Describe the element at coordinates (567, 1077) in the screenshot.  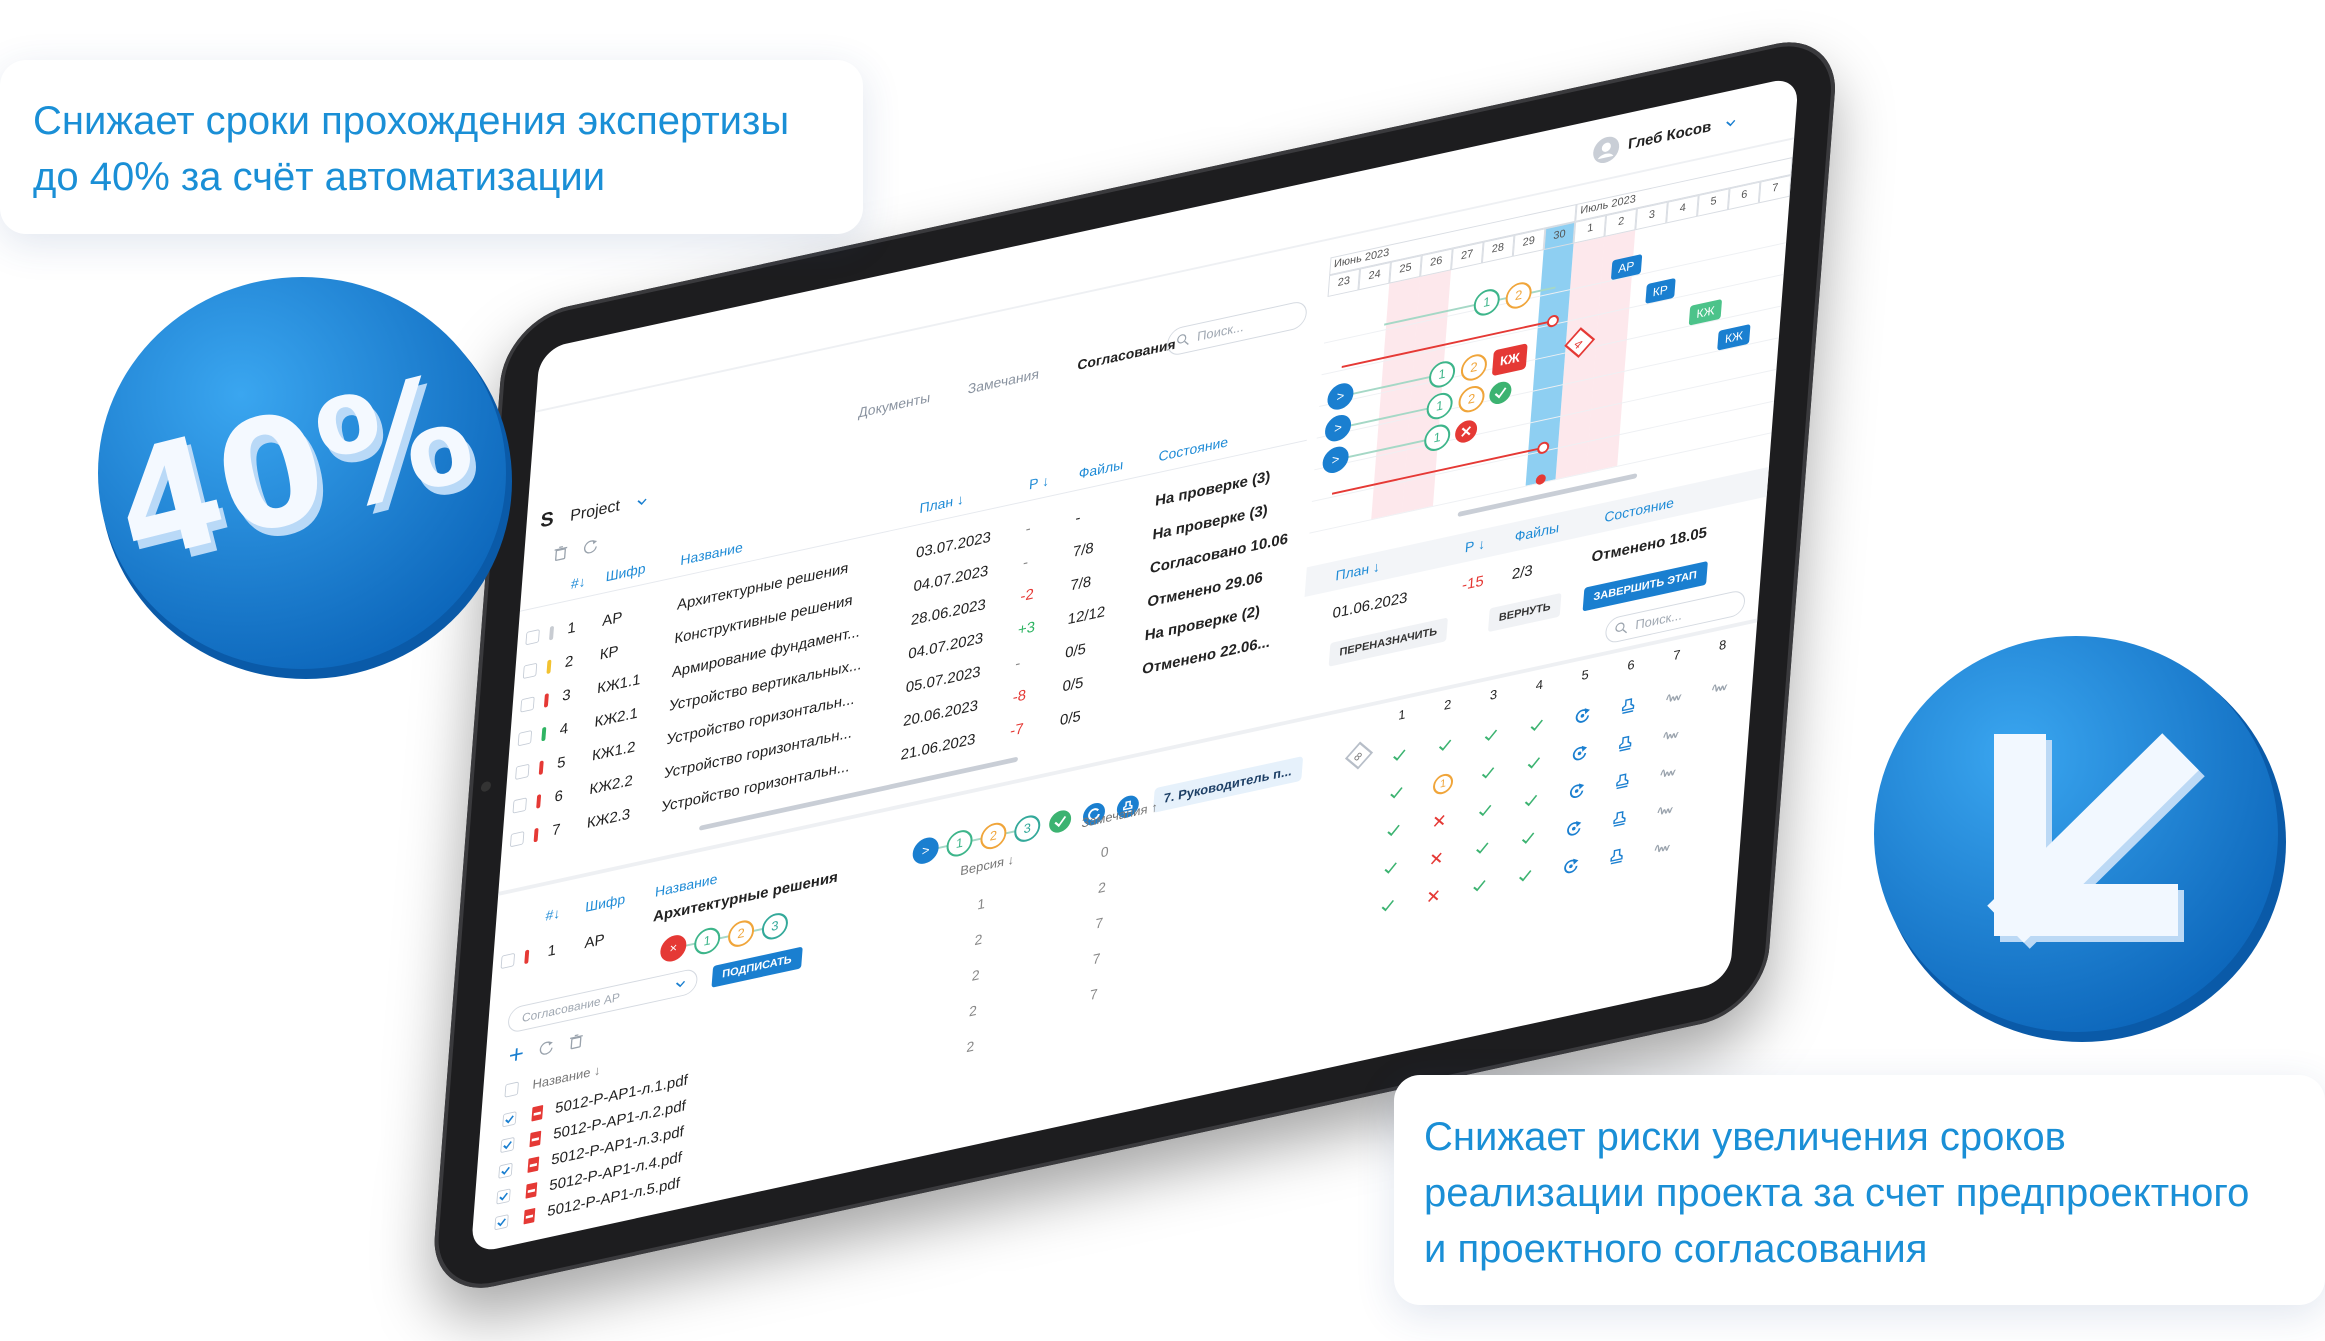
I see `column-header: Название ↓` at that location.